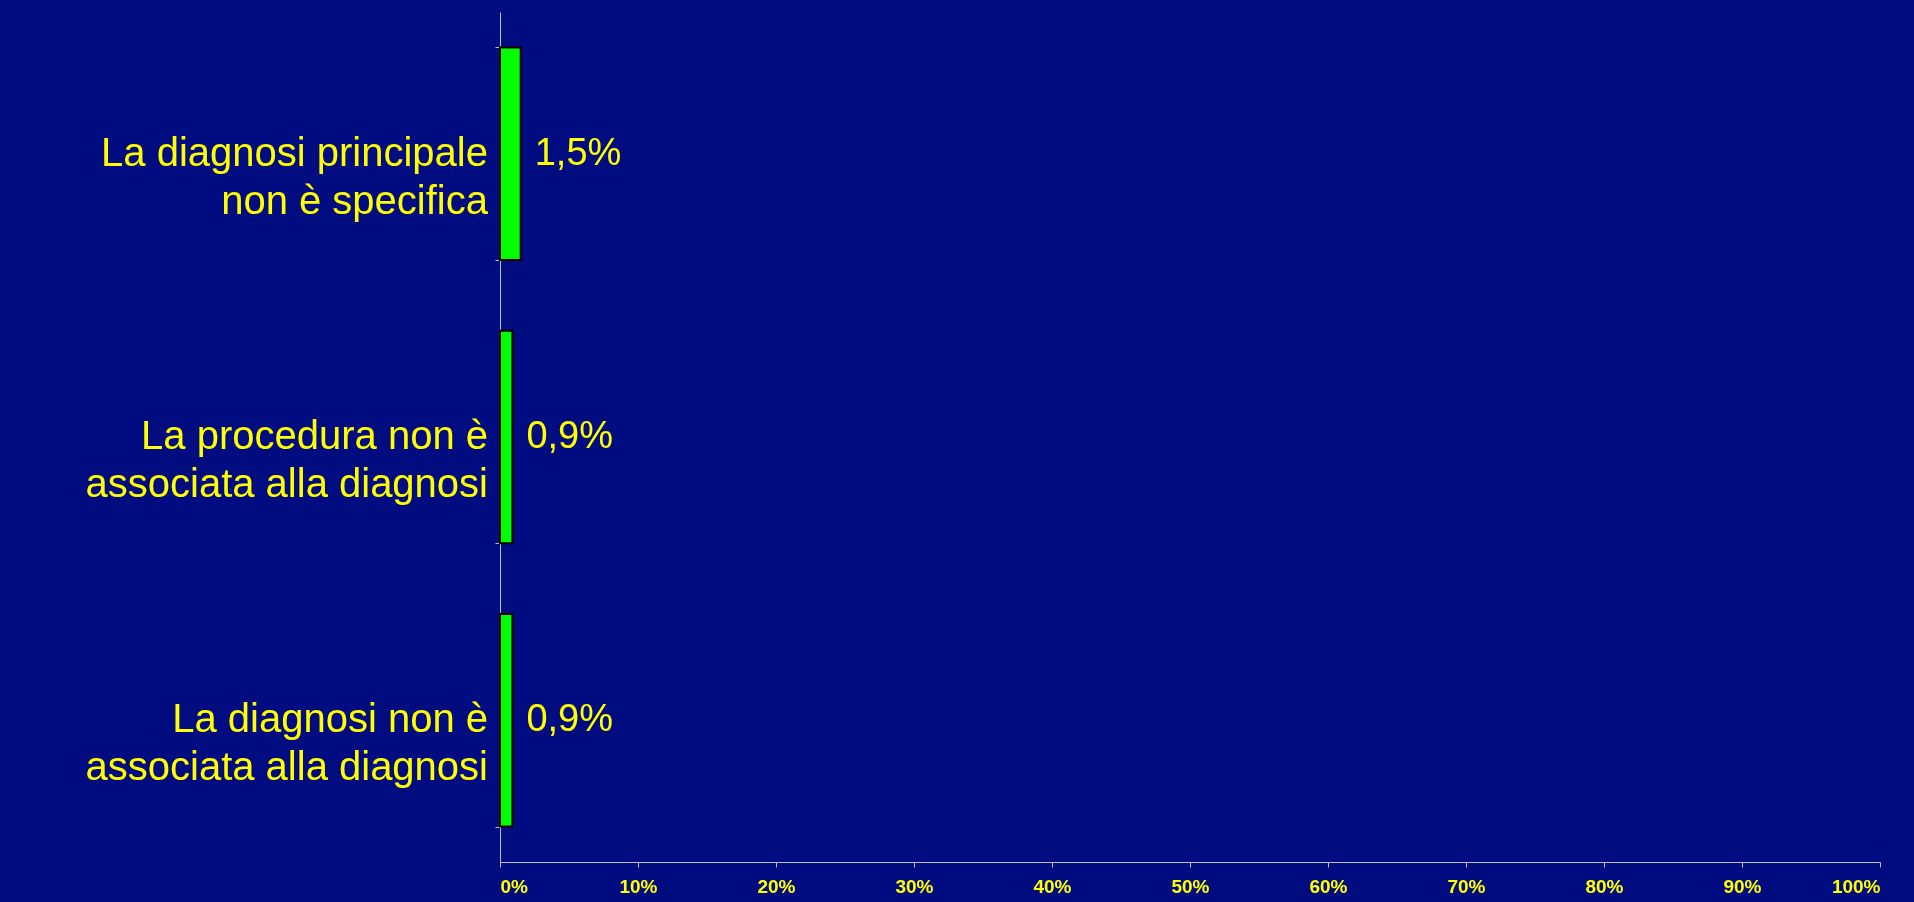  I want to click on x-tick-label: 70%, so click(1466, 886).